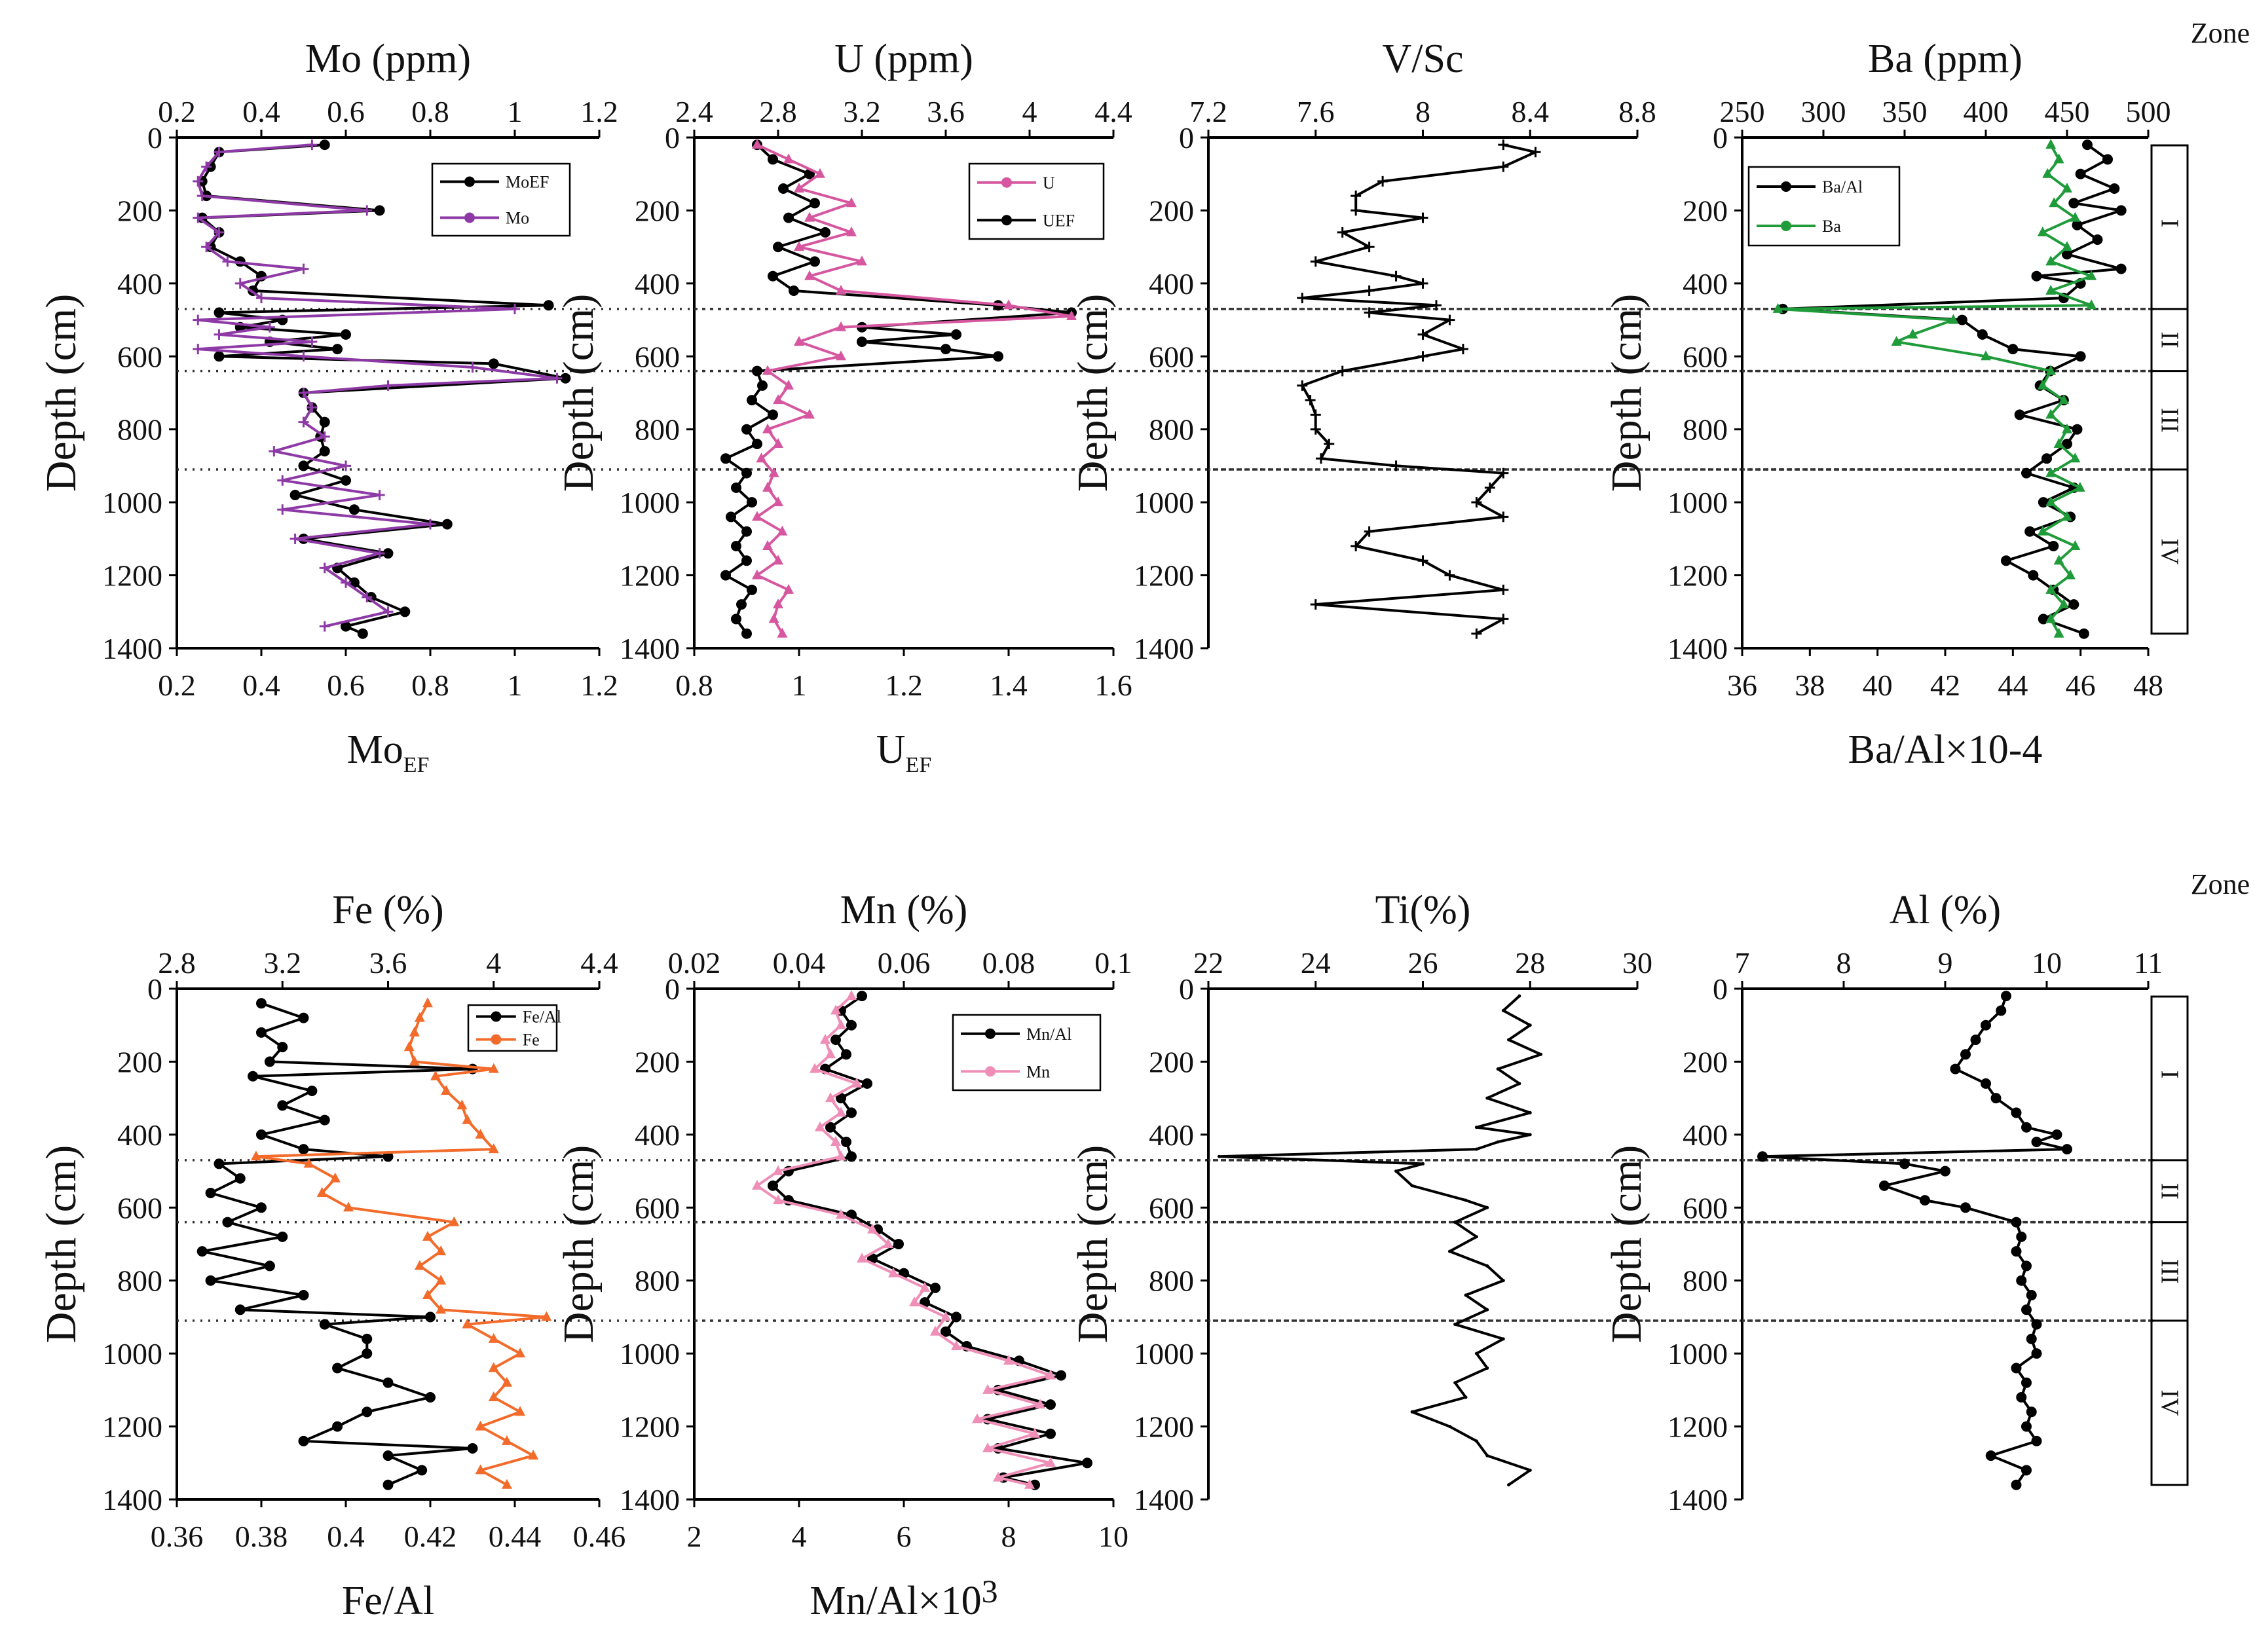  Describe the element at coordinates (1831, 226) in the screenshot. I see `legend-label: Ba` at that location.